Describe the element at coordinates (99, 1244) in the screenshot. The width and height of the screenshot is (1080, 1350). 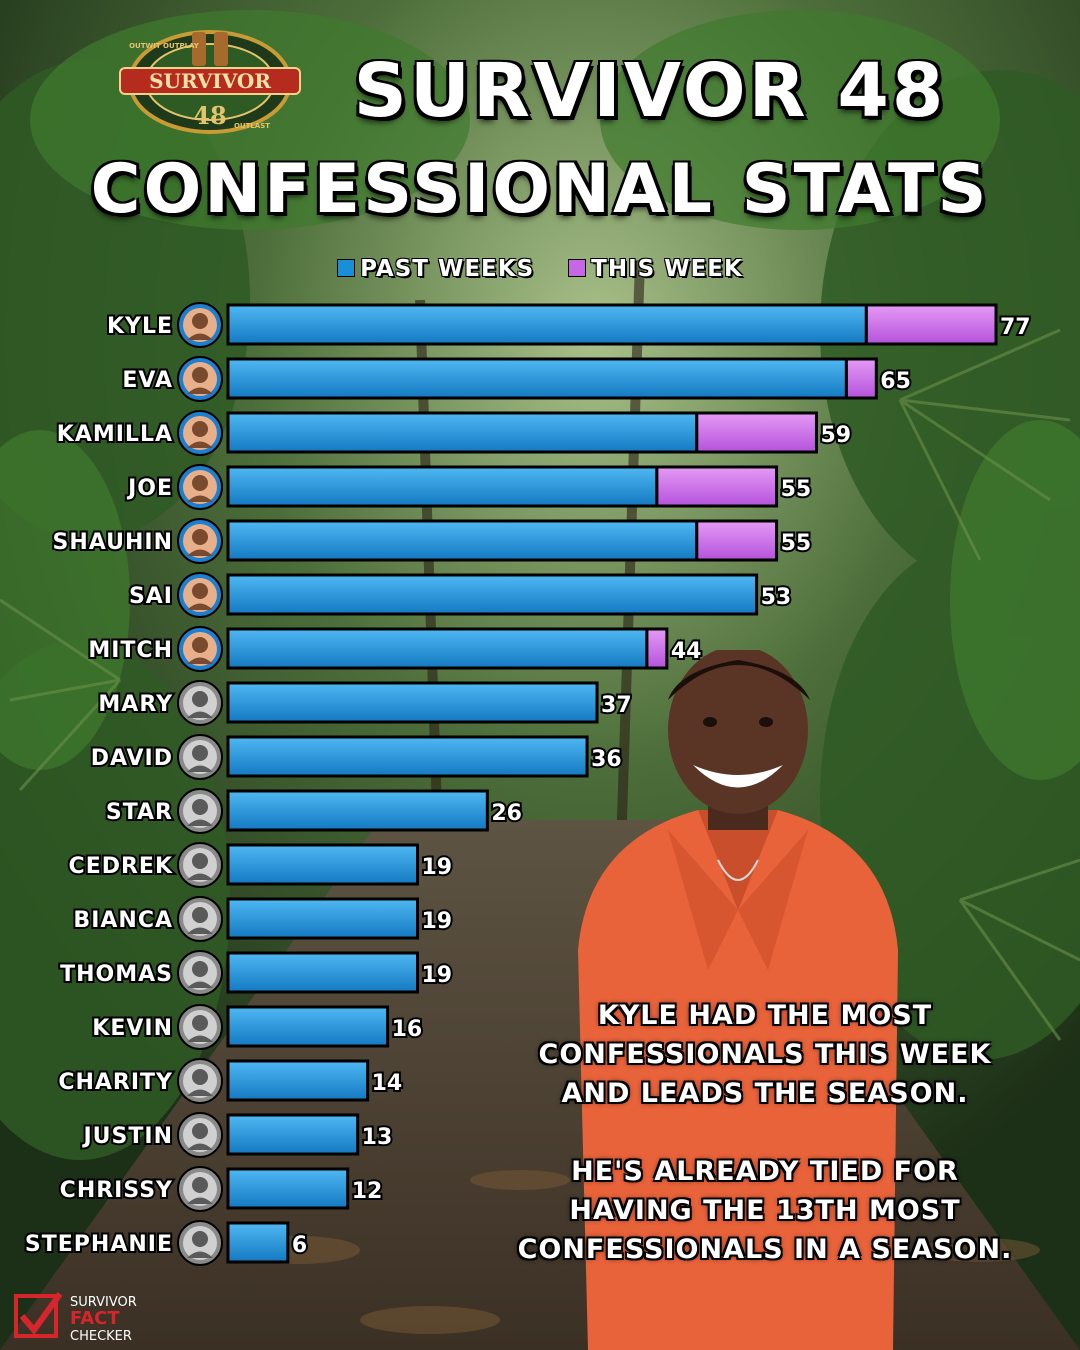
I see `category-label: STEPHANIE` at that location.